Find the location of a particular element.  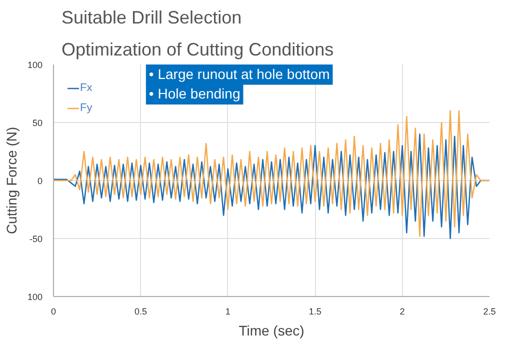

legend-label: Fy is located at coordinates (87, 108).